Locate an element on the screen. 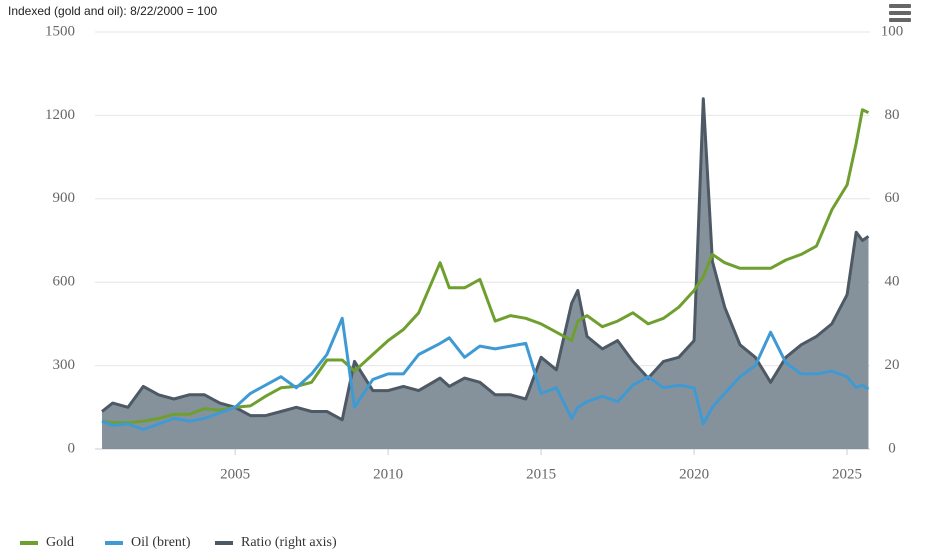 The width and height of the screenshot is (933, 560). chart-title: Indexed (gold and oil): 8/22/2000 = 100 is located at coordinates (112, 11).